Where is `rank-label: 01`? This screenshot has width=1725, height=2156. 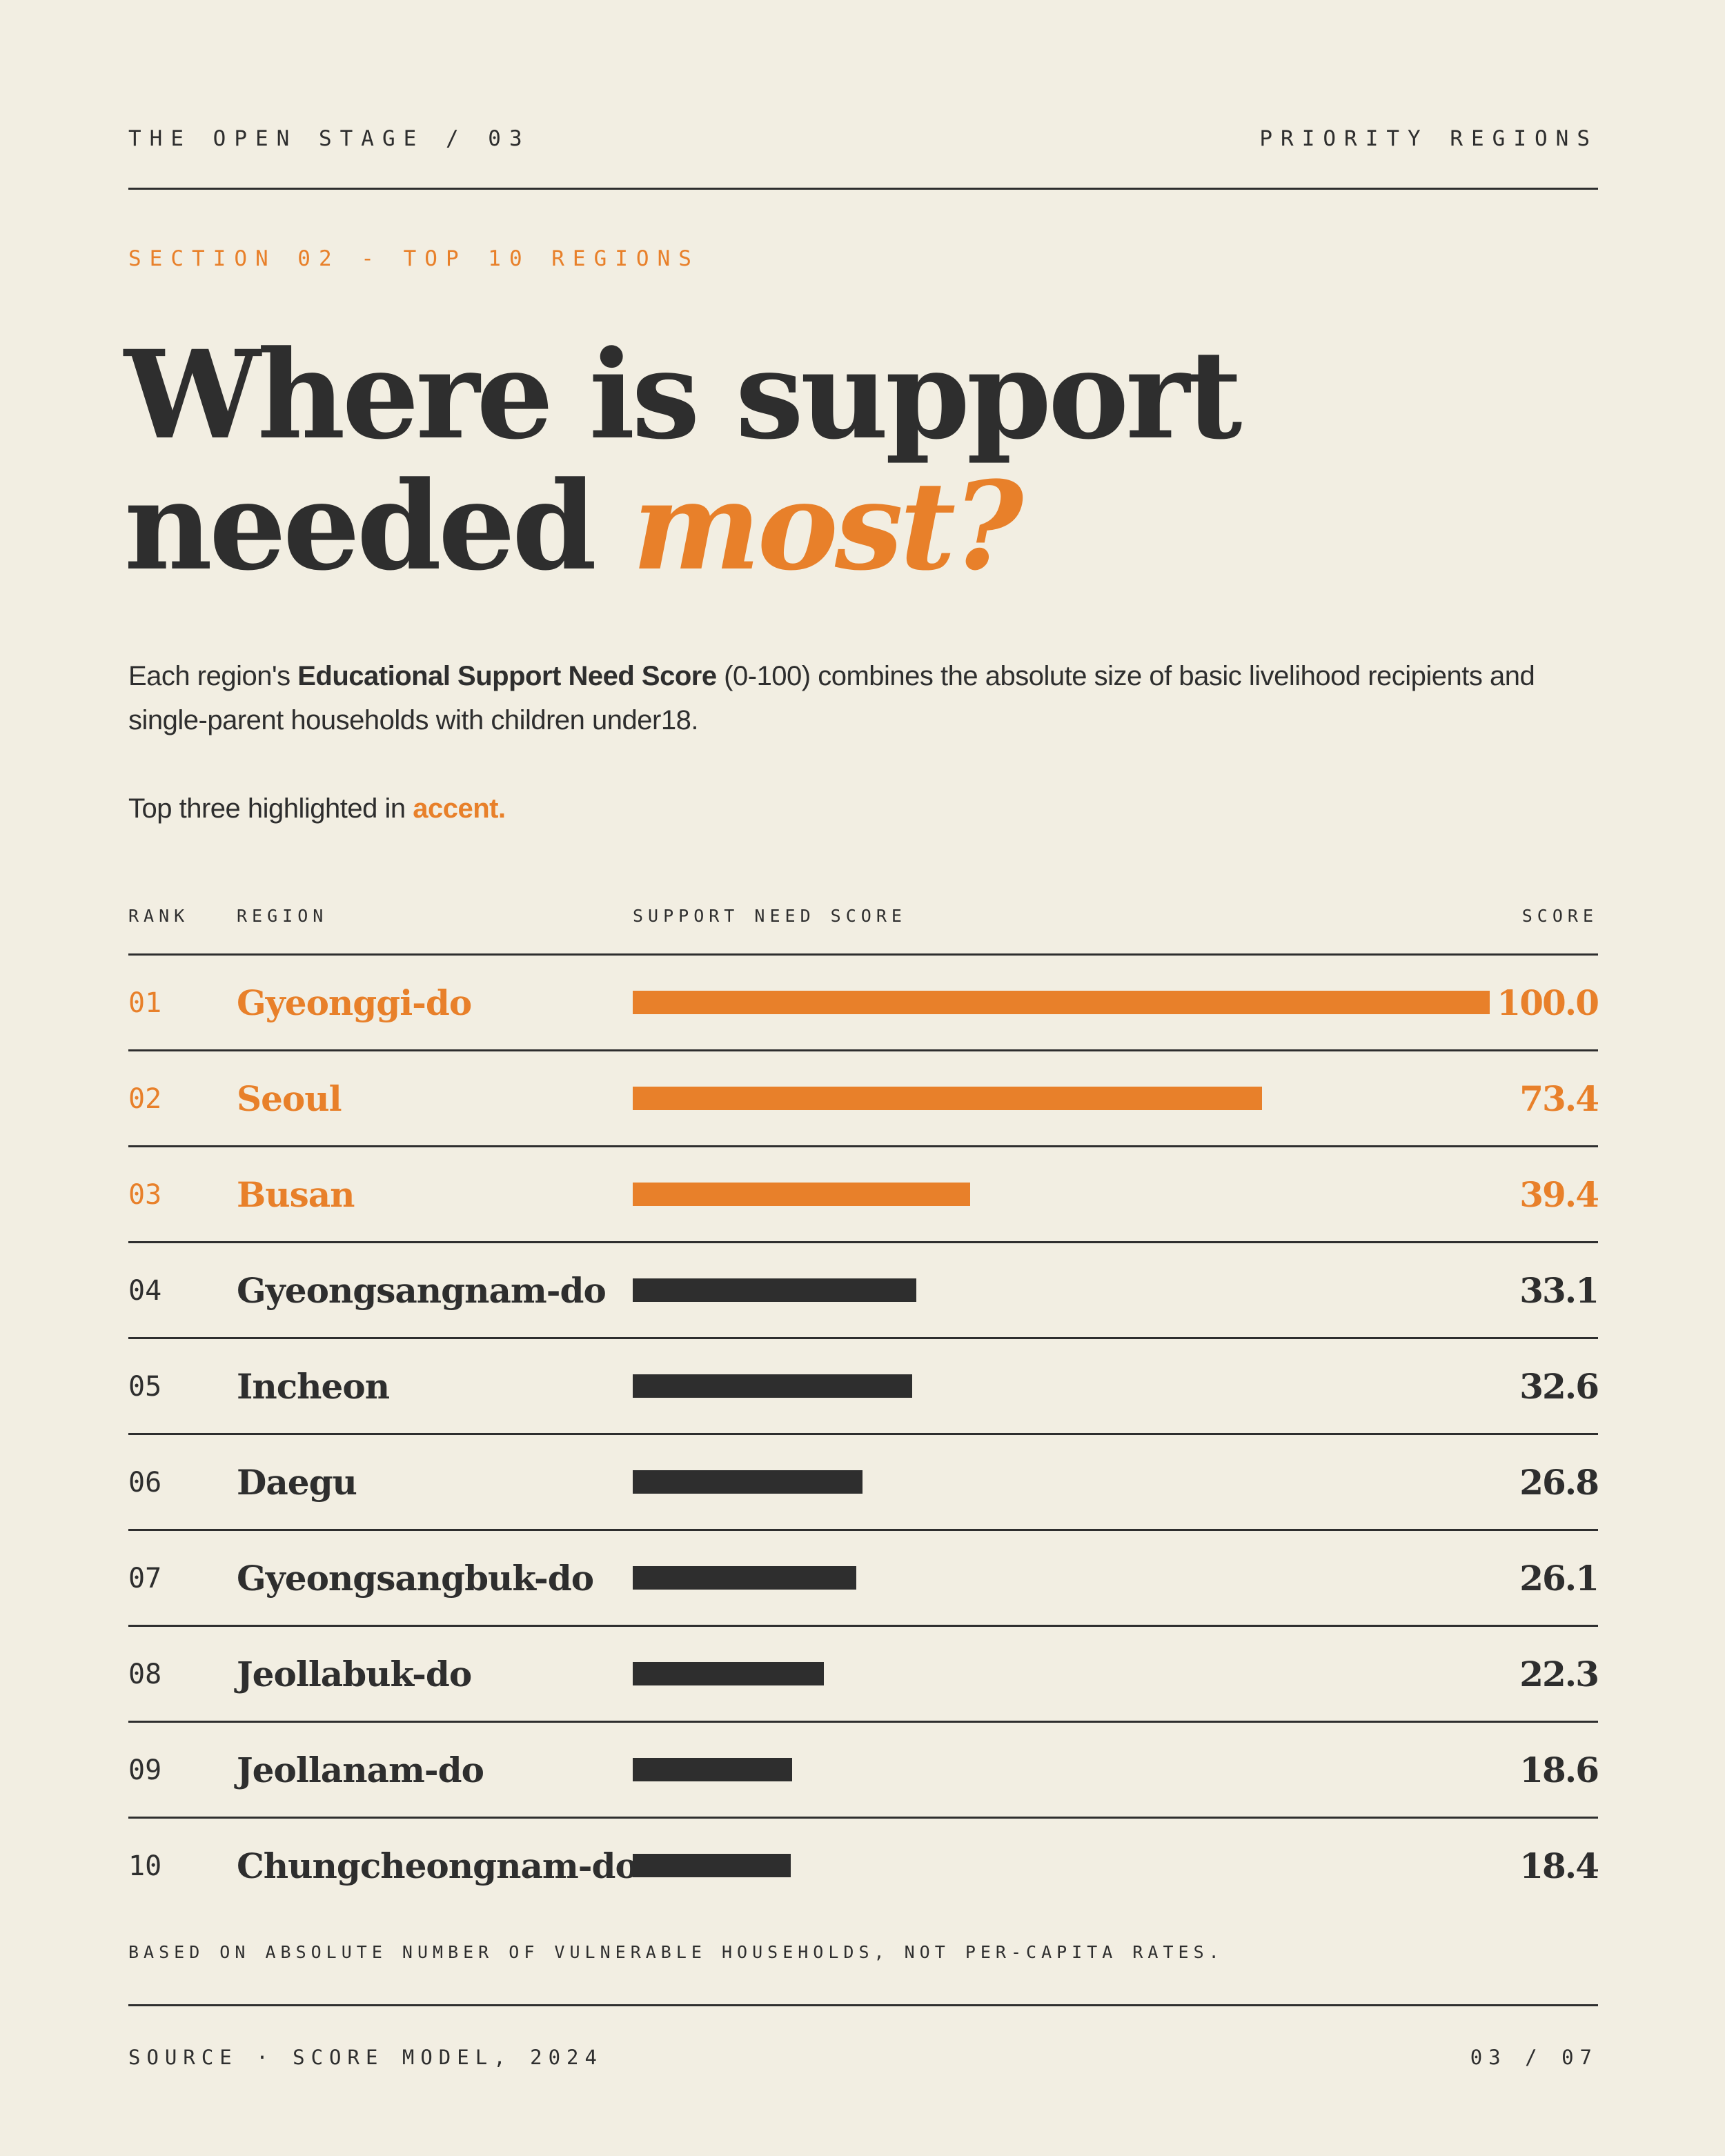
rank-label: 01 is located at coordinates (145, 1003).